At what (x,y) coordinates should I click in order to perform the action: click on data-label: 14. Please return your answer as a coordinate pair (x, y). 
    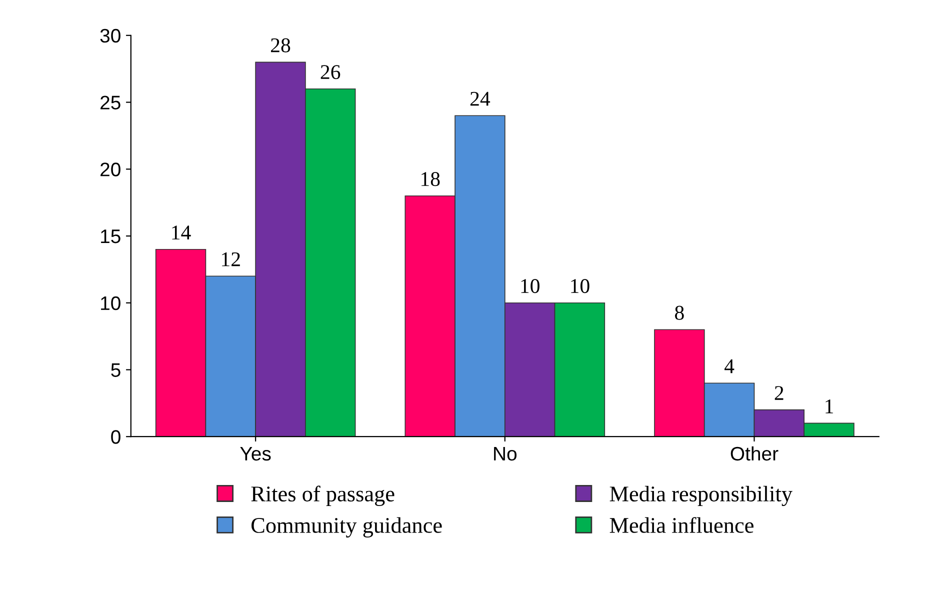
    Looking at the image, I should click on (181, 233).